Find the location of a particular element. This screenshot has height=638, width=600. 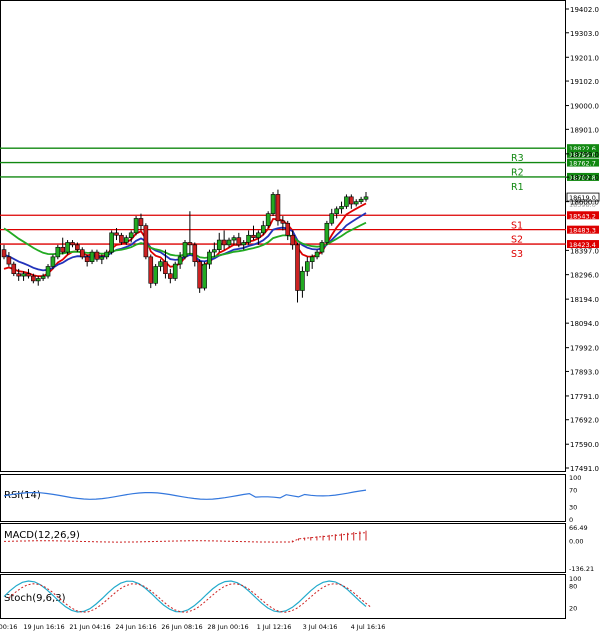

time-axis-label: 4 Jul 16:16 is located at coordinates (368, 627).